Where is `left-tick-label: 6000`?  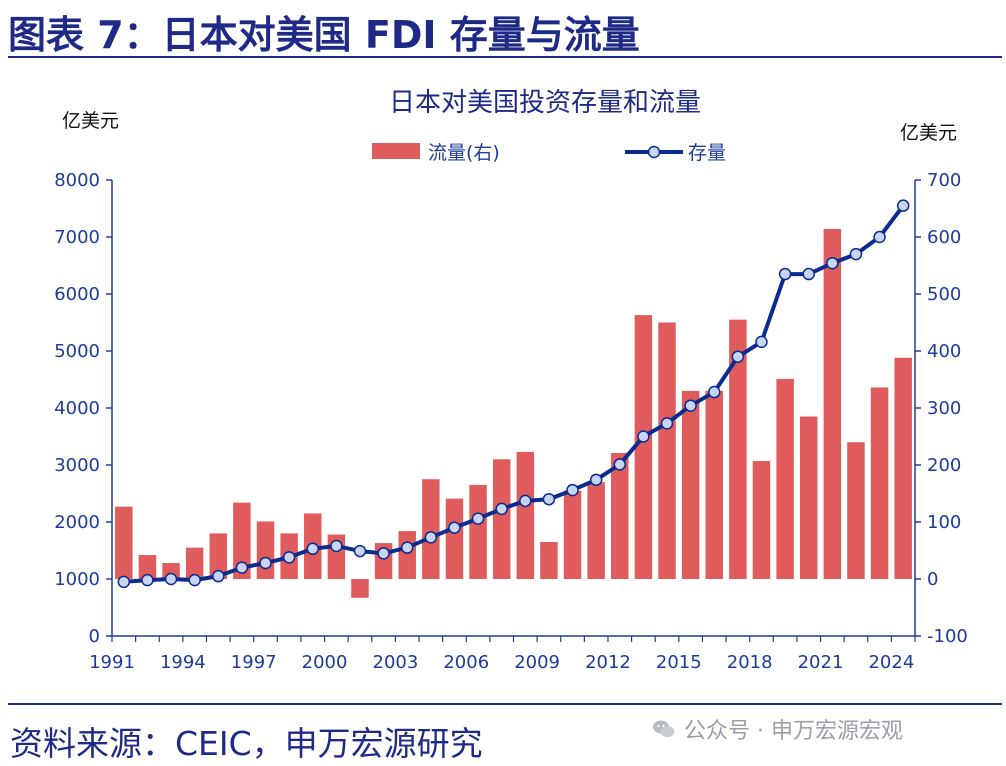 left-tick-label: 6000 is located at coordinates (77, 294).